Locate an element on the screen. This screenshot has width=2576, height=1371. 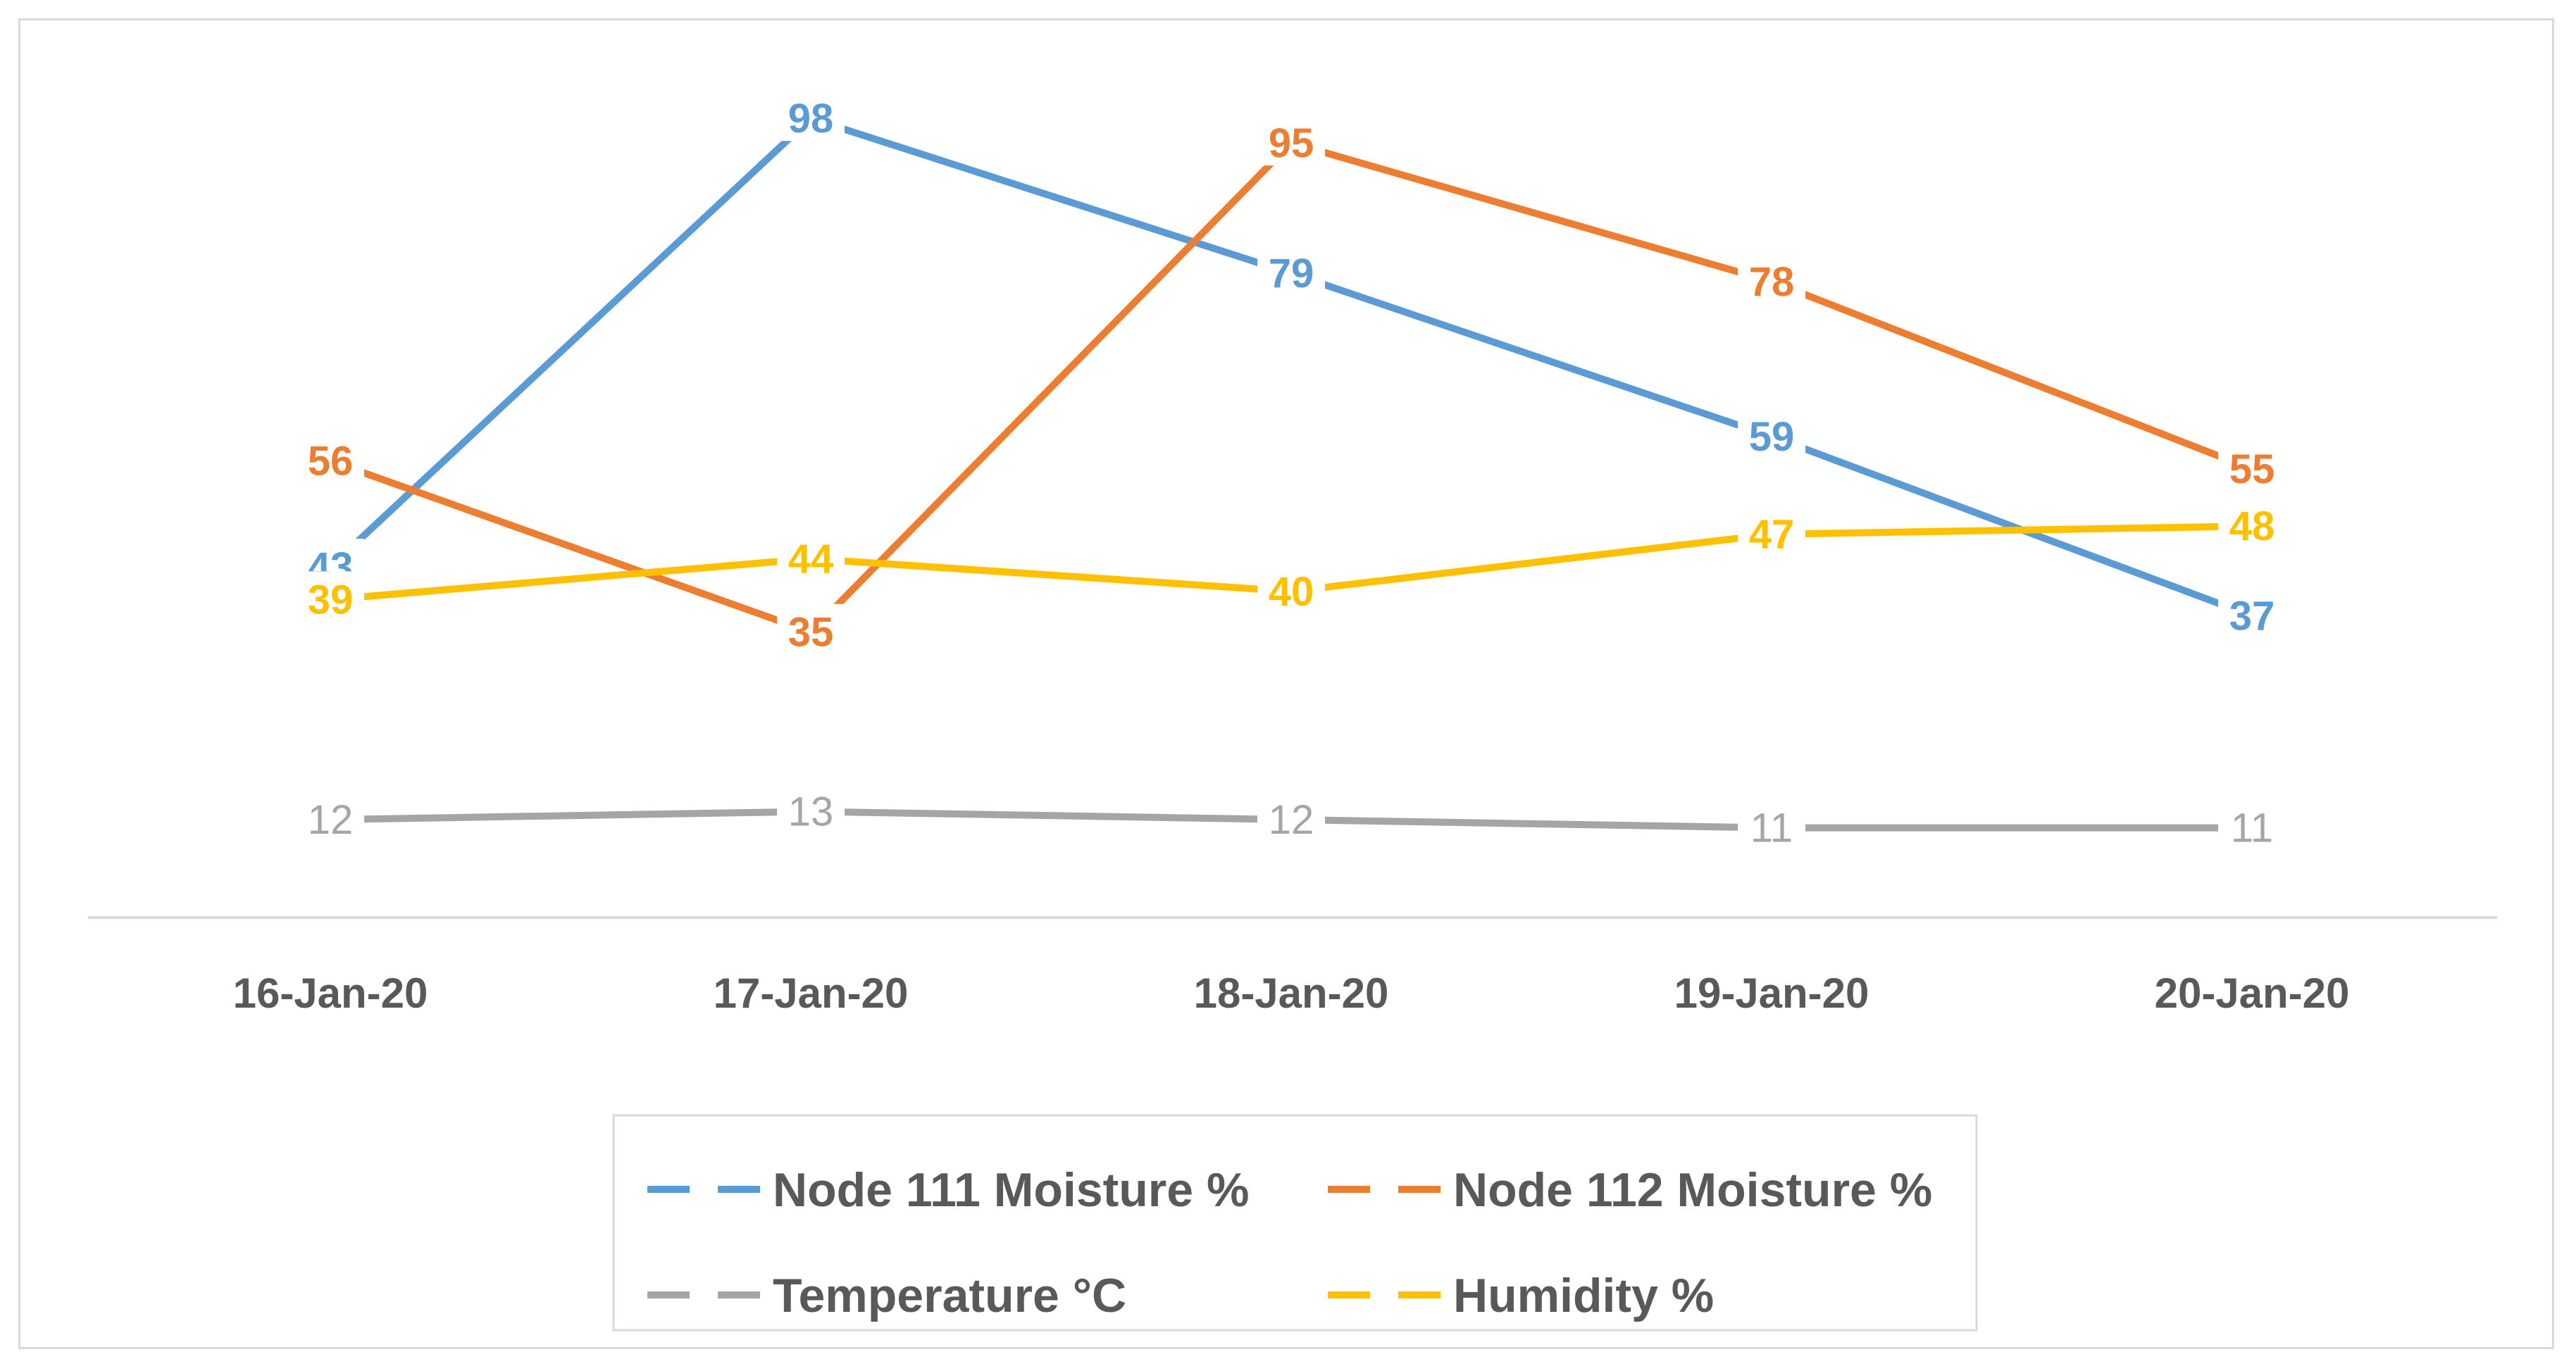
data-label: 39 is located at coordinates (331, 600).